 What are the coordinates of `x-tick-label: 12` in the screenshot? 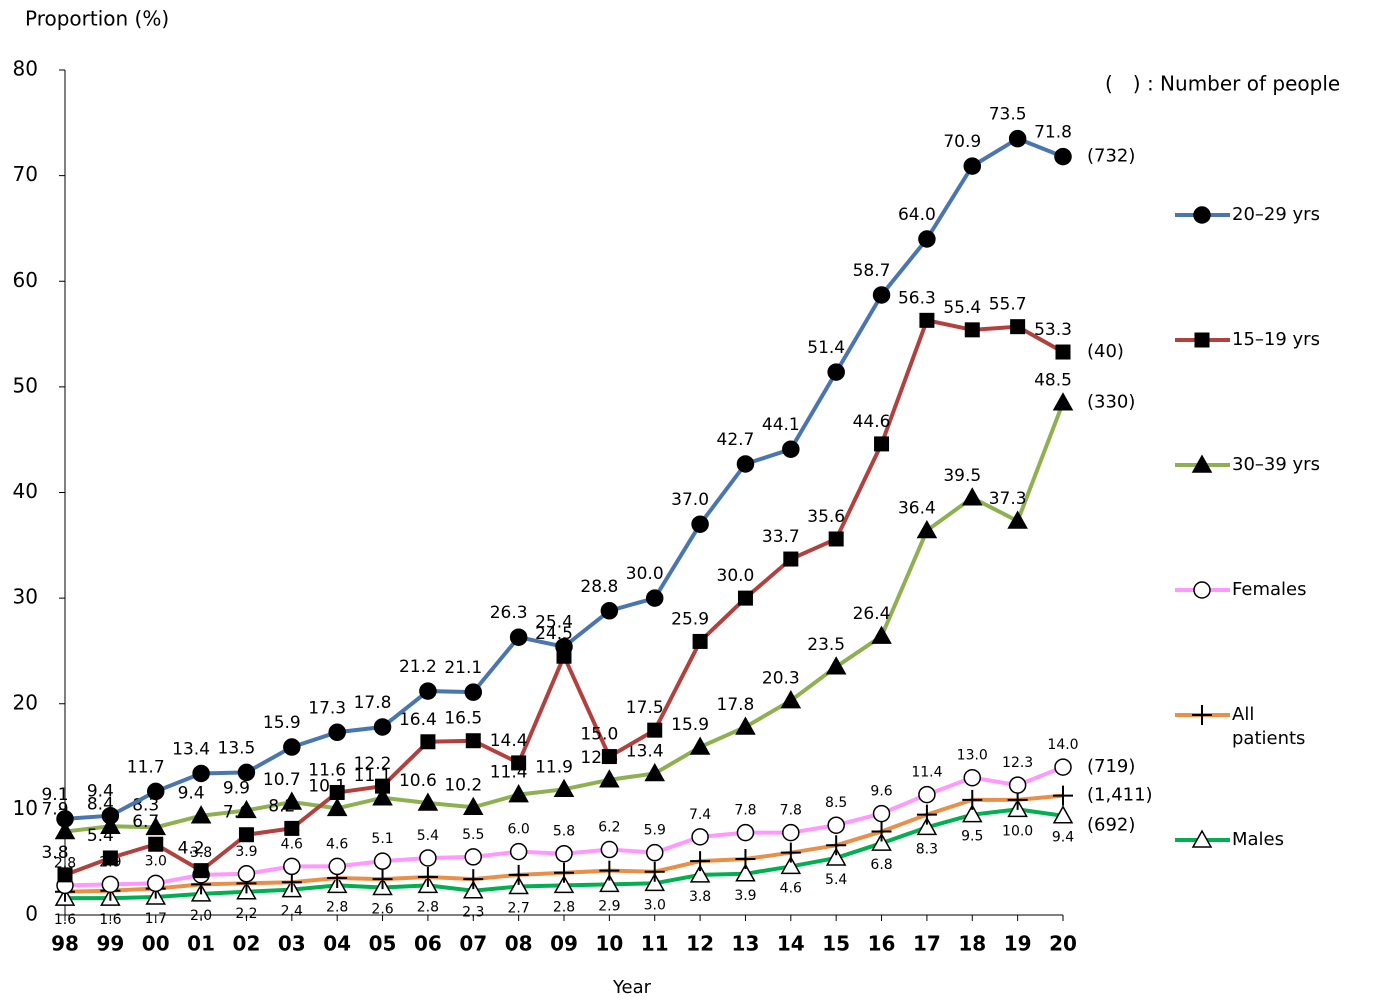 It's located at (700, 944).